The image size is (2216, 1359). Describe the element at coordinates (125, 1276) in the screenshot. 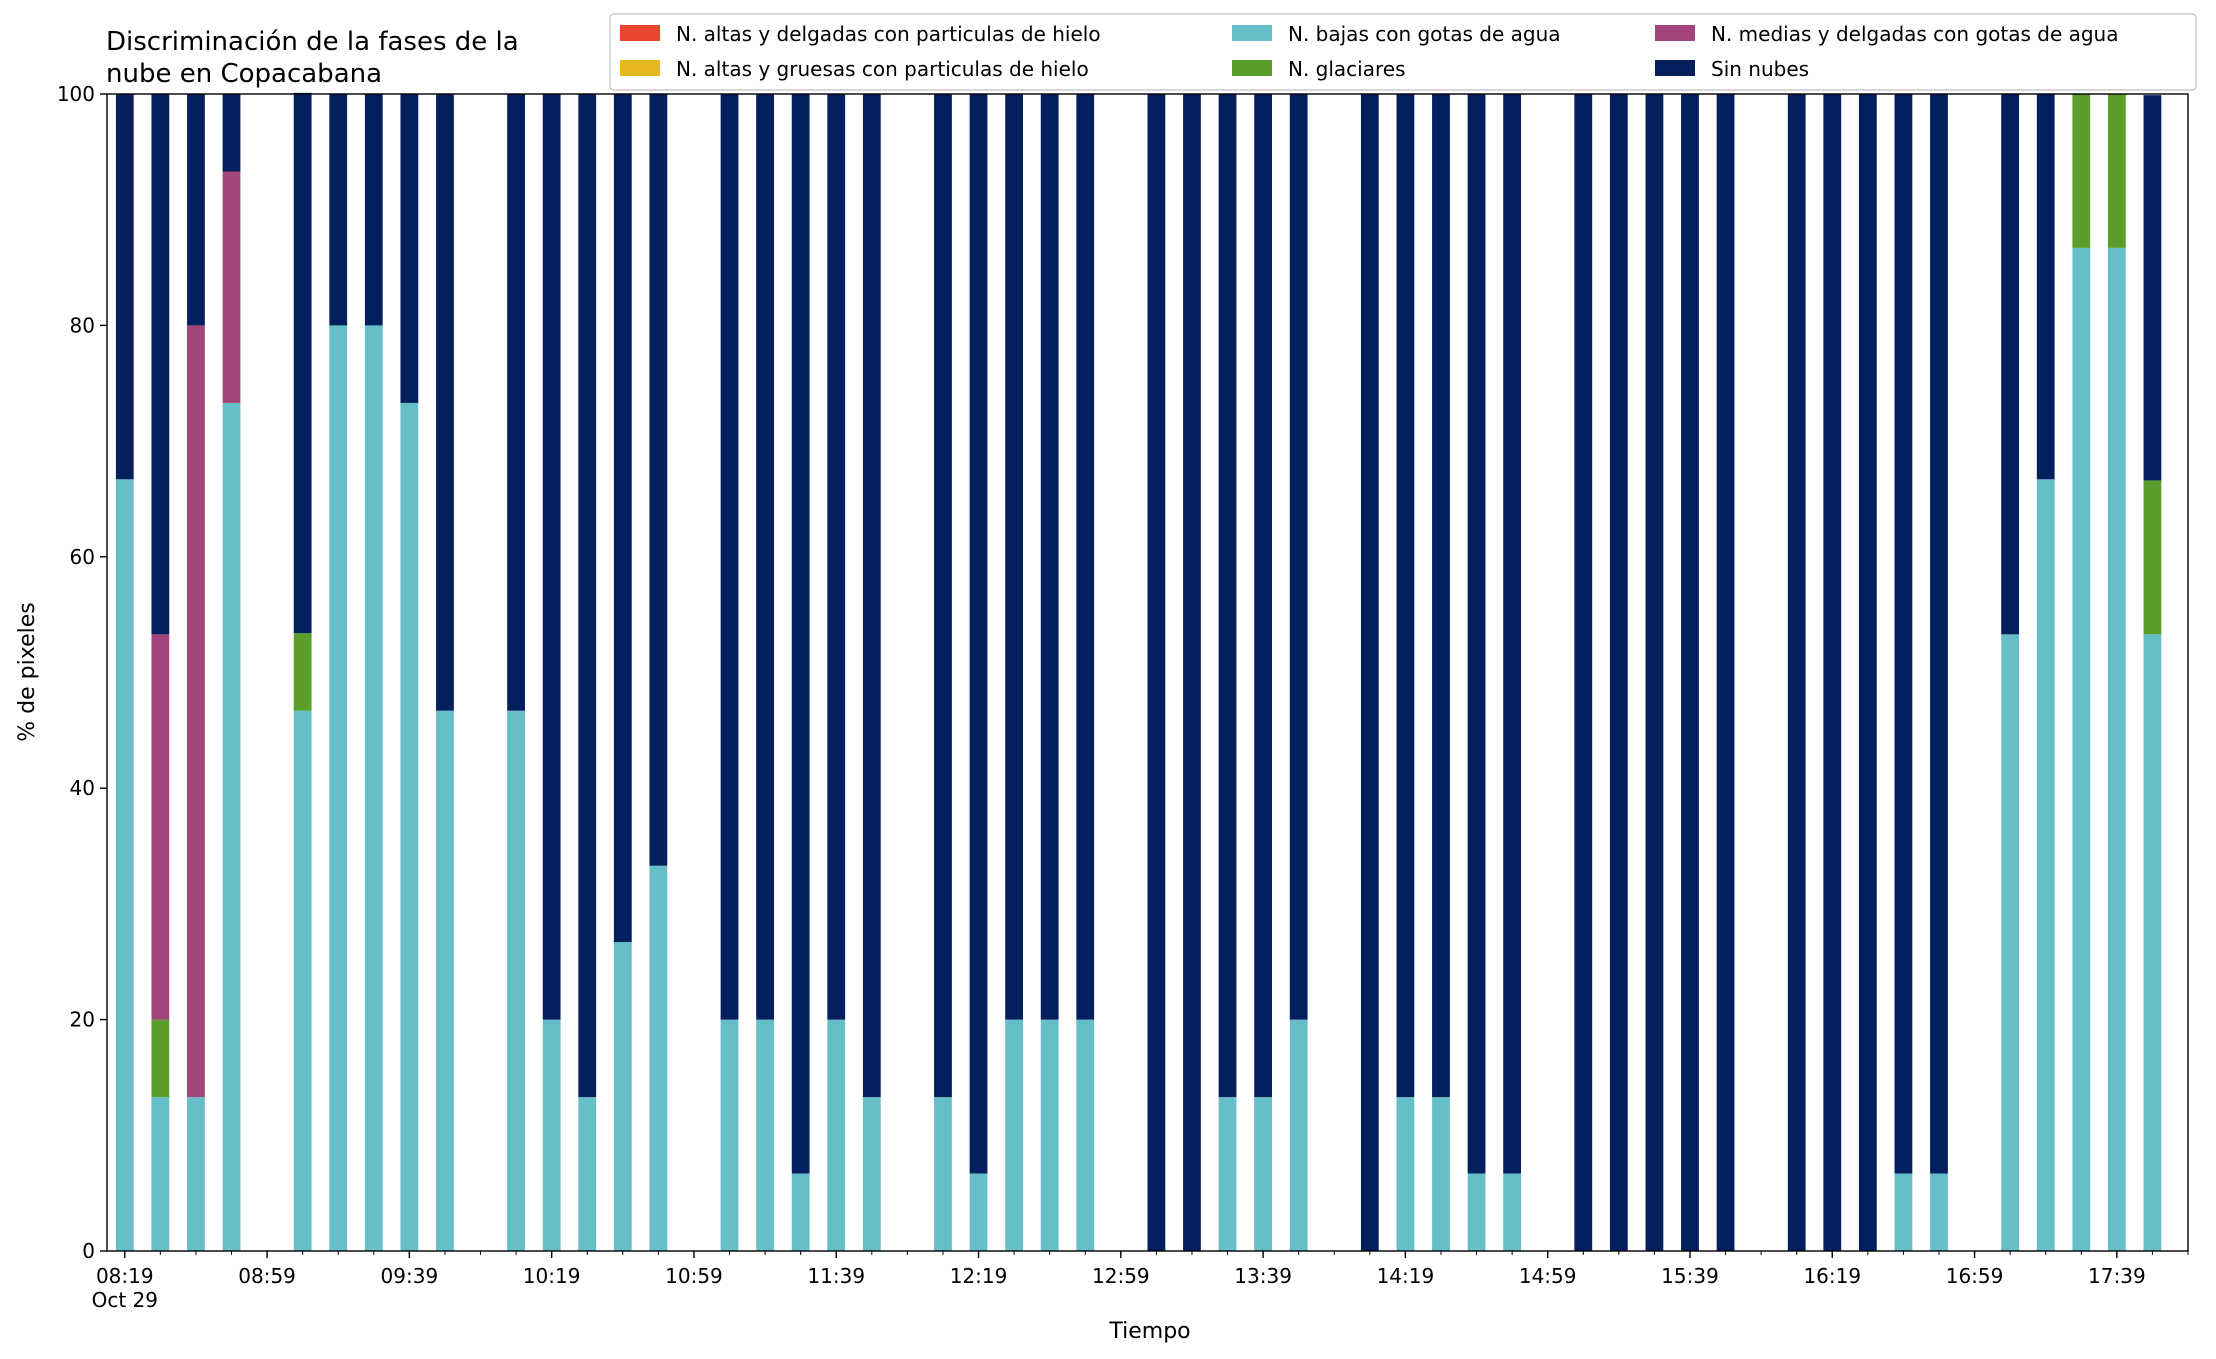

I see `x-tick-label: 08:19` at that location.